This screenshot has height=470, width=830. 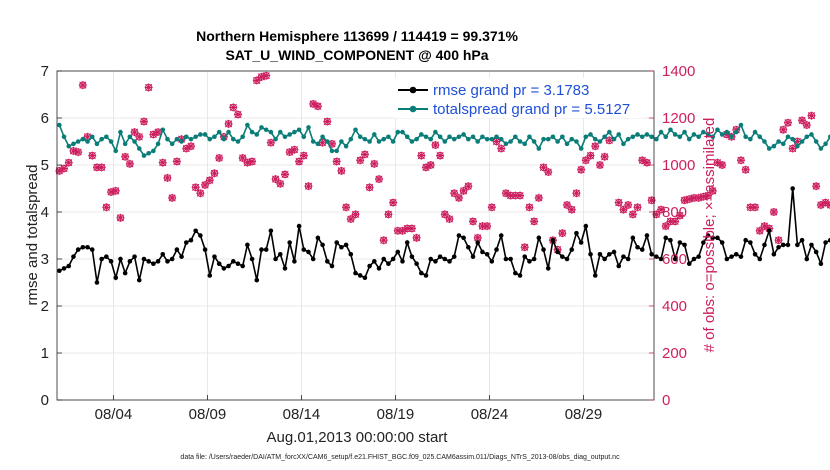 I want to click on y-axis-left-label: rmse and totalspread, so click(x=32, y=235).